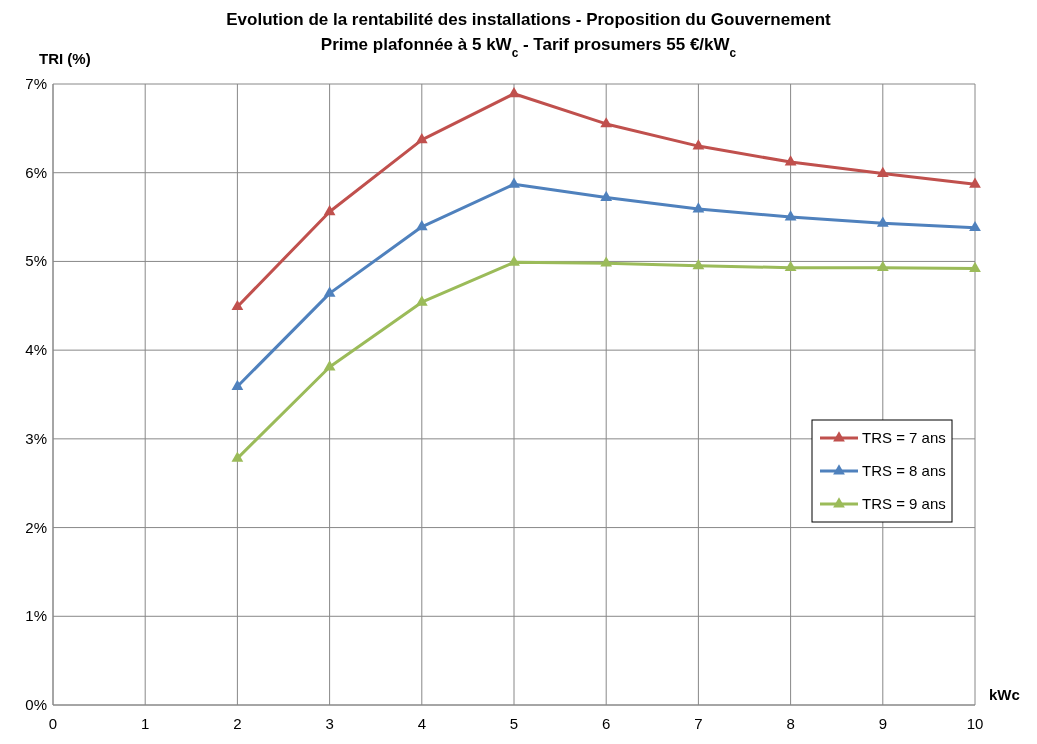 This screenshot has width=1037, height=744. What do you see at coordinates (36, 438) in the screenshot?
I see `y-tick-label: 3%` at bounding box center [36, 438].